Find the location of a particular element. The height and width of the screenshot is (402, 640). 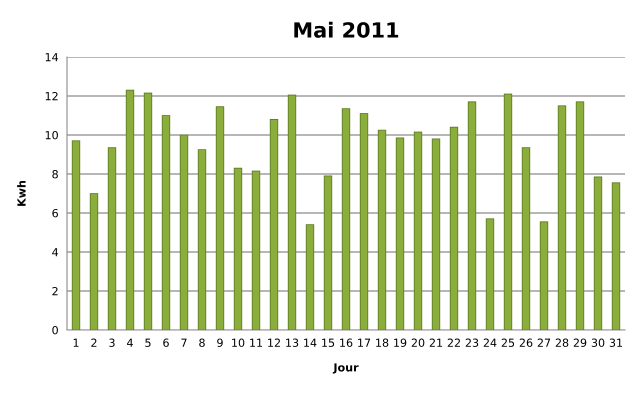

x-tick-label: 27 is located at coordinates (544, 342).